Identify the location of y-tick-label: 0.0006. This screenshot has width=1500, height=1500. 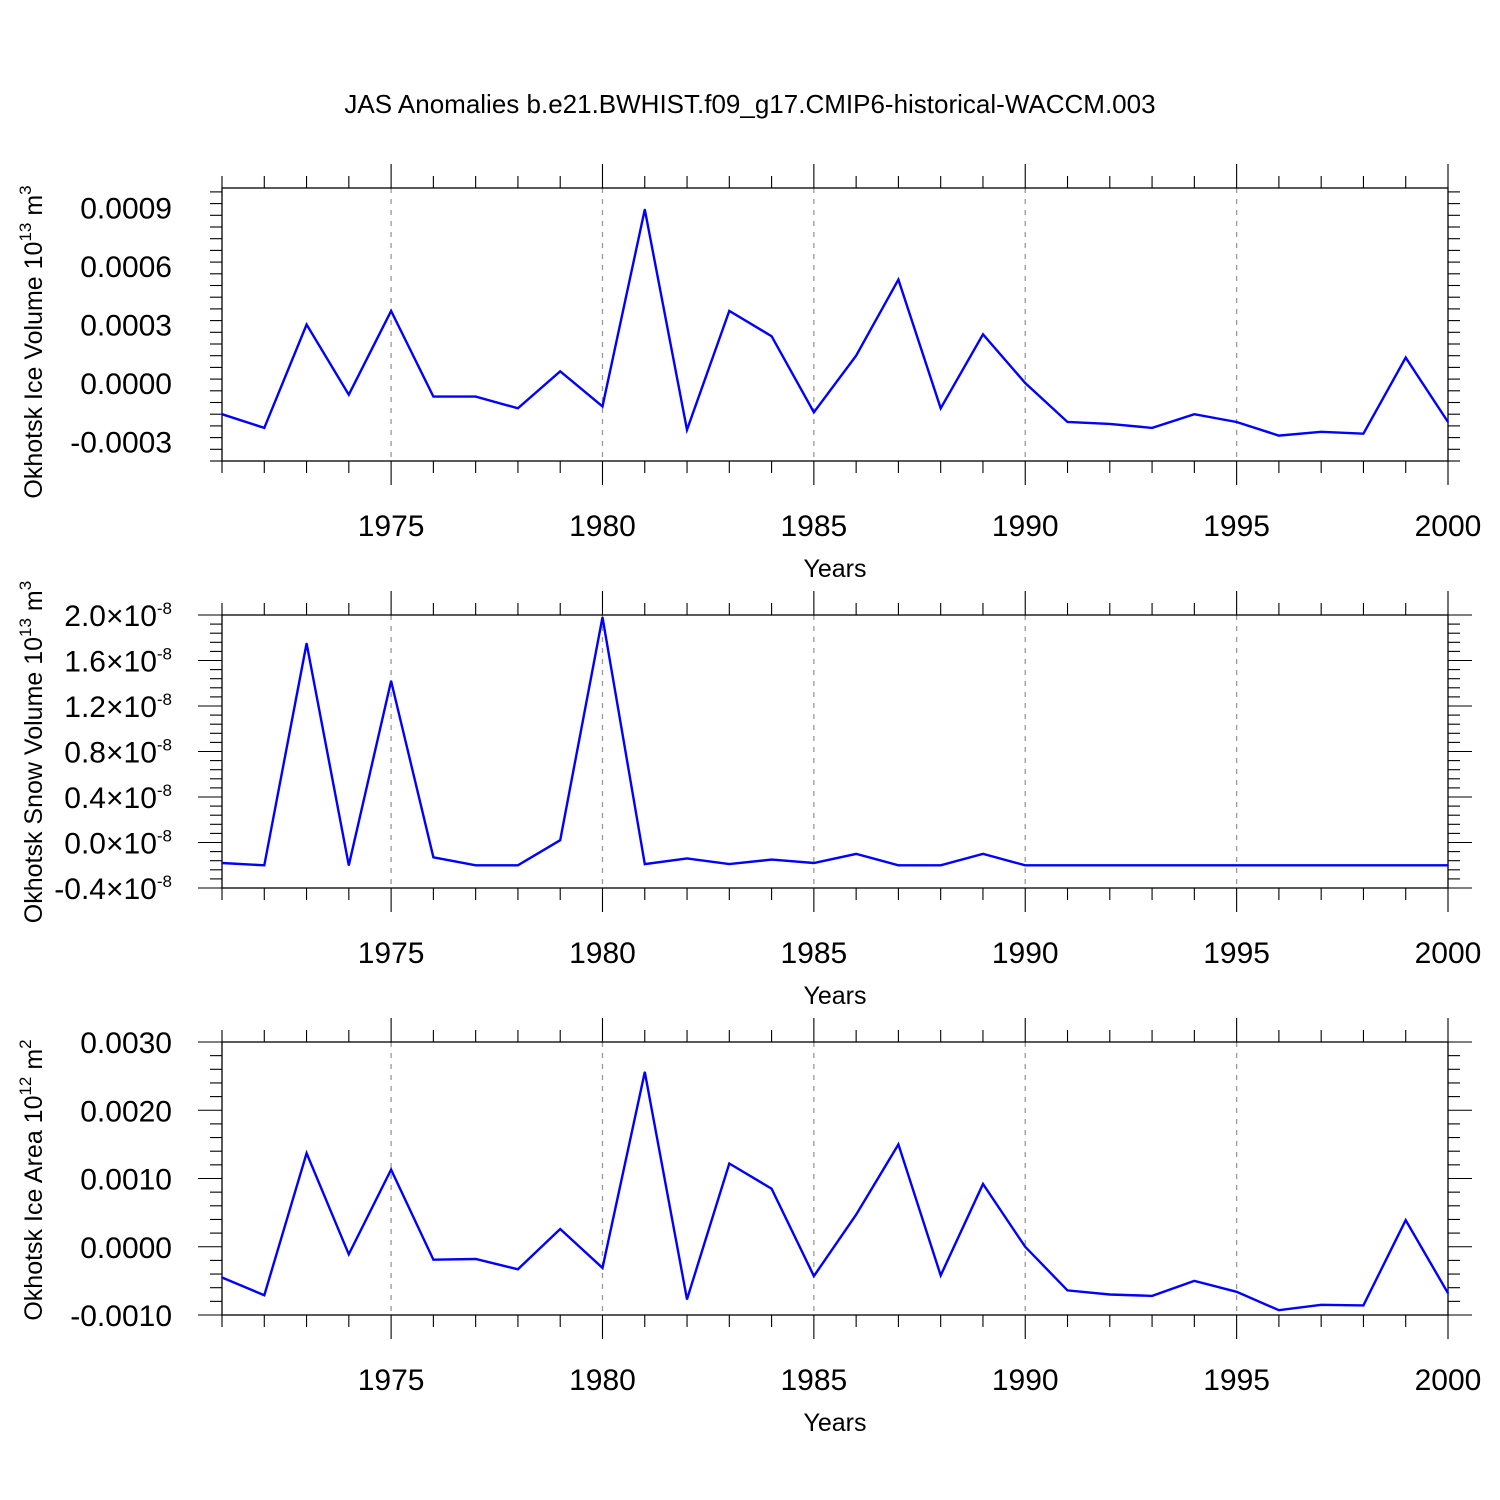
(126, 267).